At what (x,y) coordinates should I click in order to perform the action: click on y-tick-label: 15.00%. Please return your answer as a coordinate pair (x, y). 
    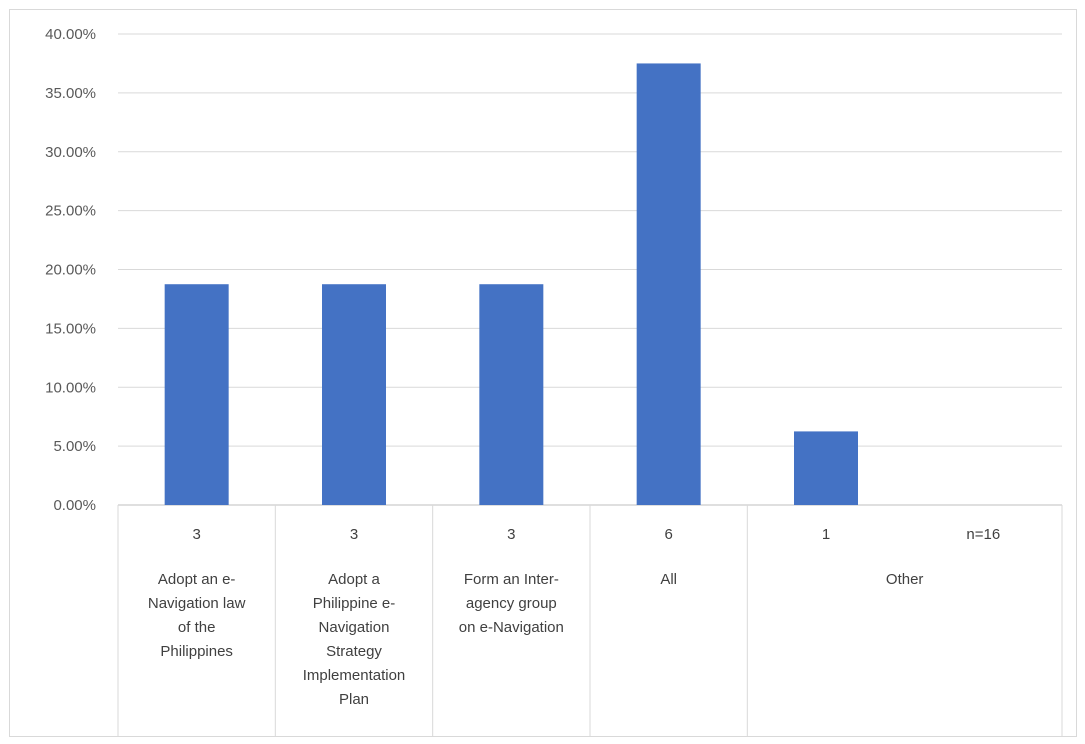
    Looking at the image, I should click on (70, 328).